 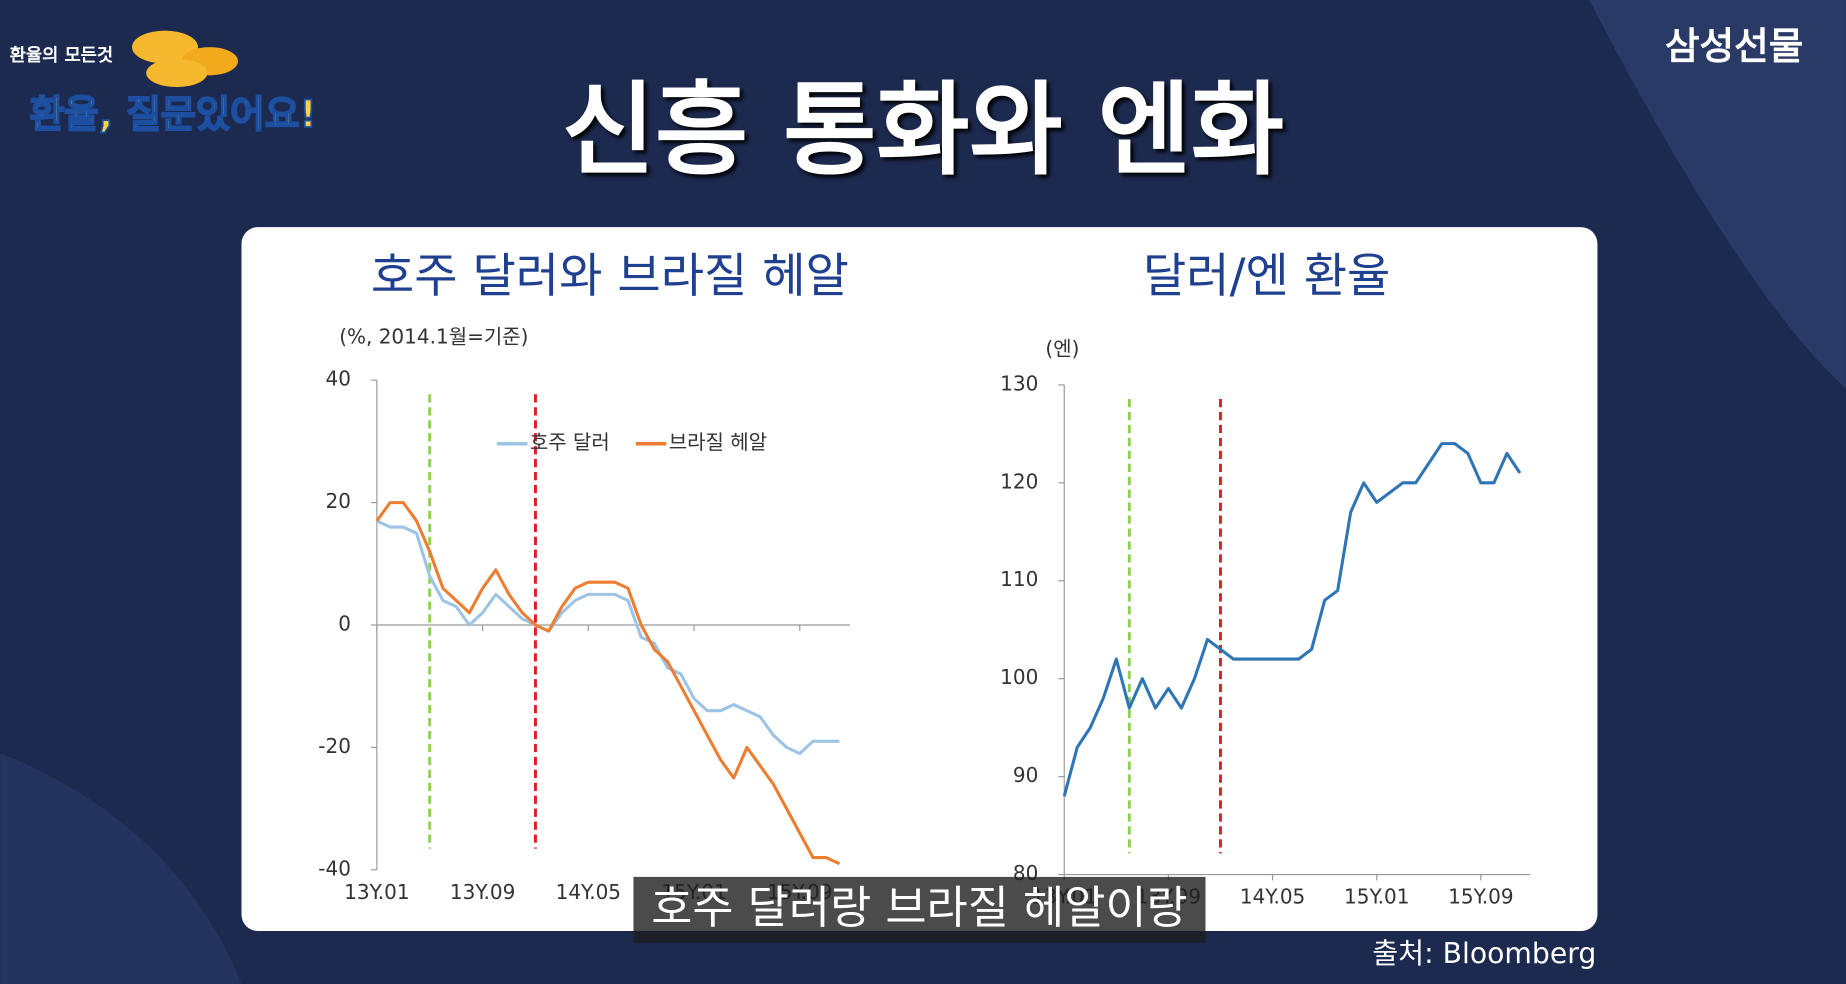 I want to click on legend-label: 호주 달러, so click(x=570, y=442).